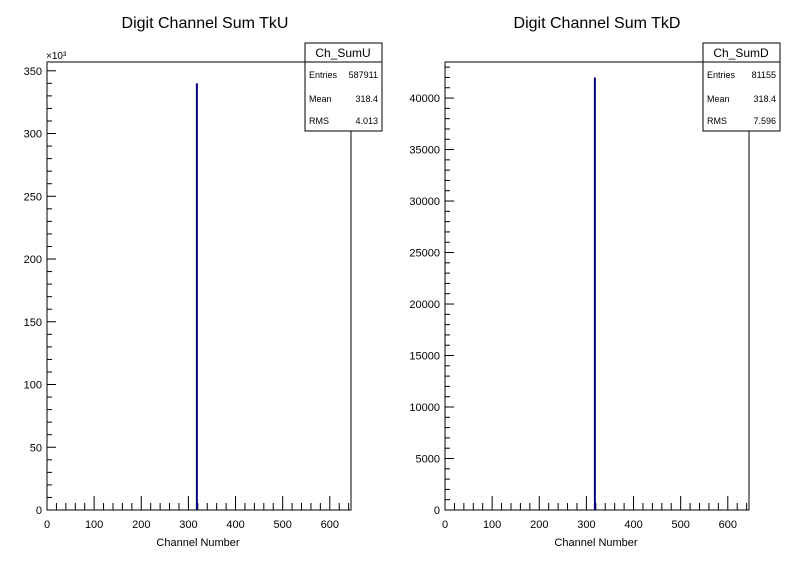 The image size is (796, 572). What do you see at coordinates (424, 305) in the screenshot?
I see `y-tick-label: 20000` at bounding box center [424, 305].